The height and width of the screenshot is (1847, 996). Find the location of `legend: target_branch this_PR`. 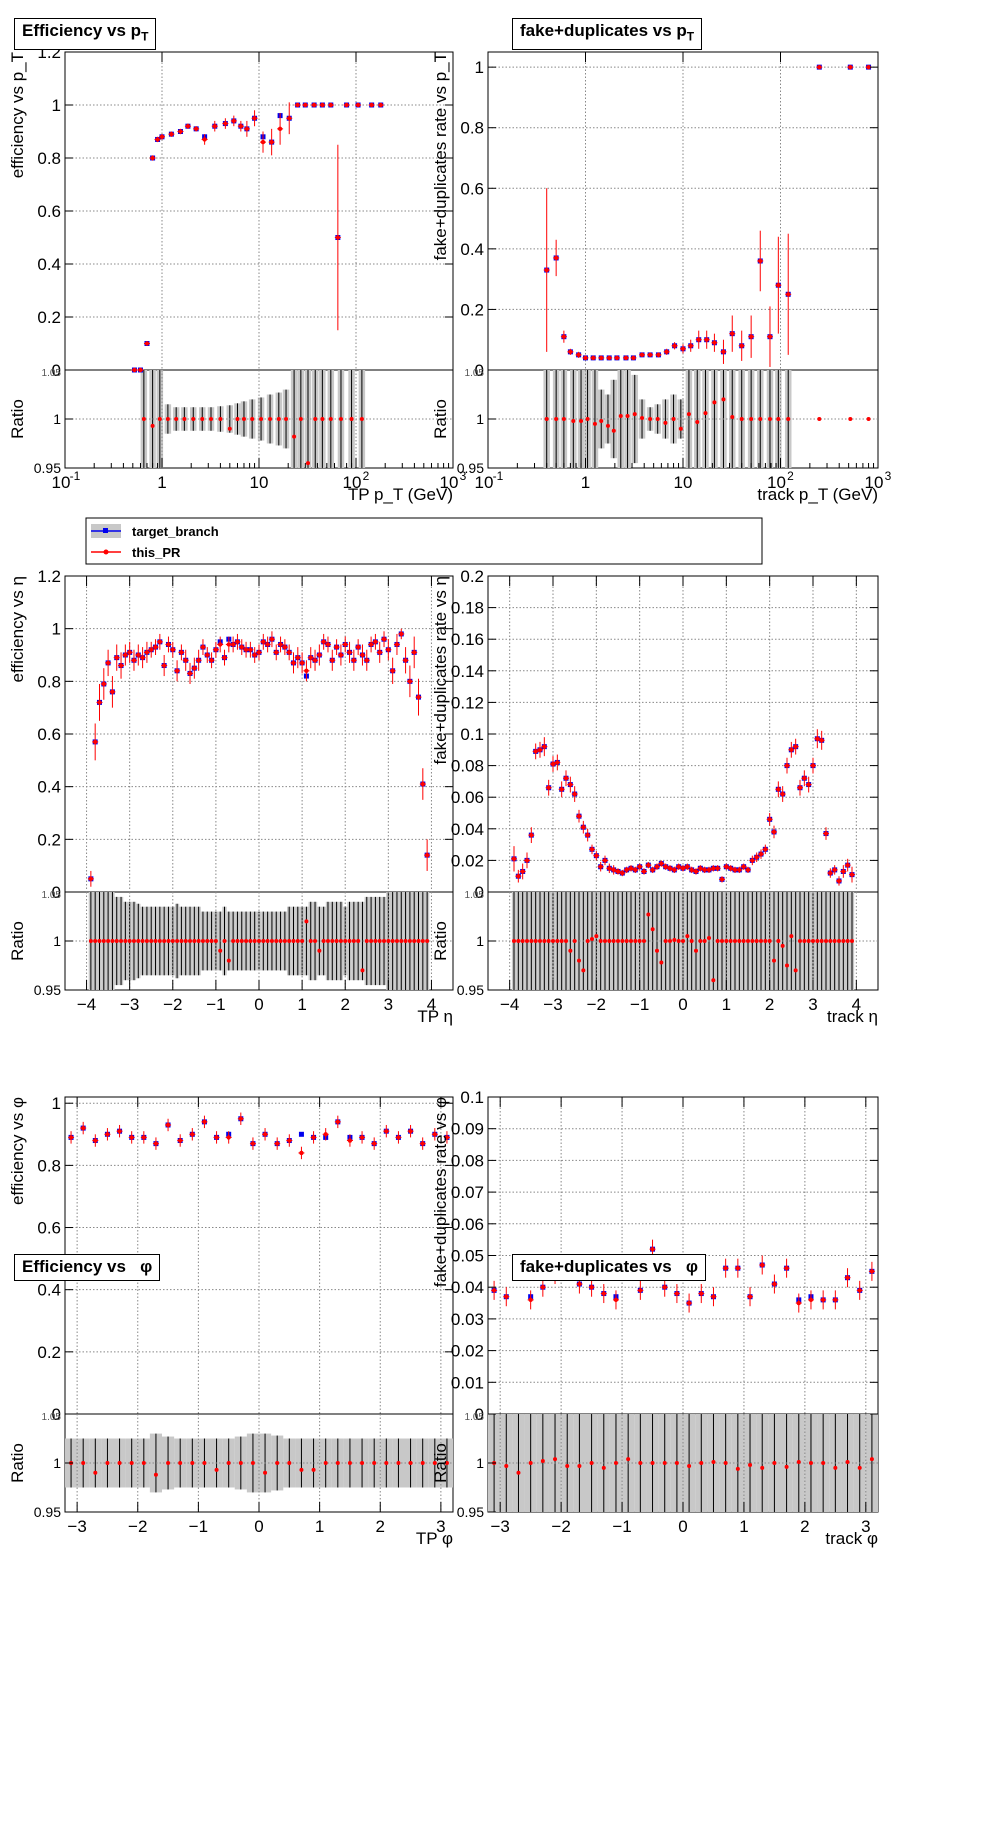

legend: target_branch this_PR is located at coordinates (424, 541).